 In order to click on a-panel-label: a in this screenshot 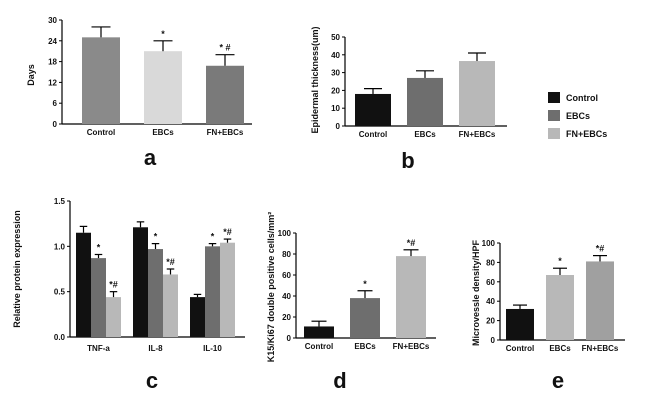, I will do `click(150, 157)`.